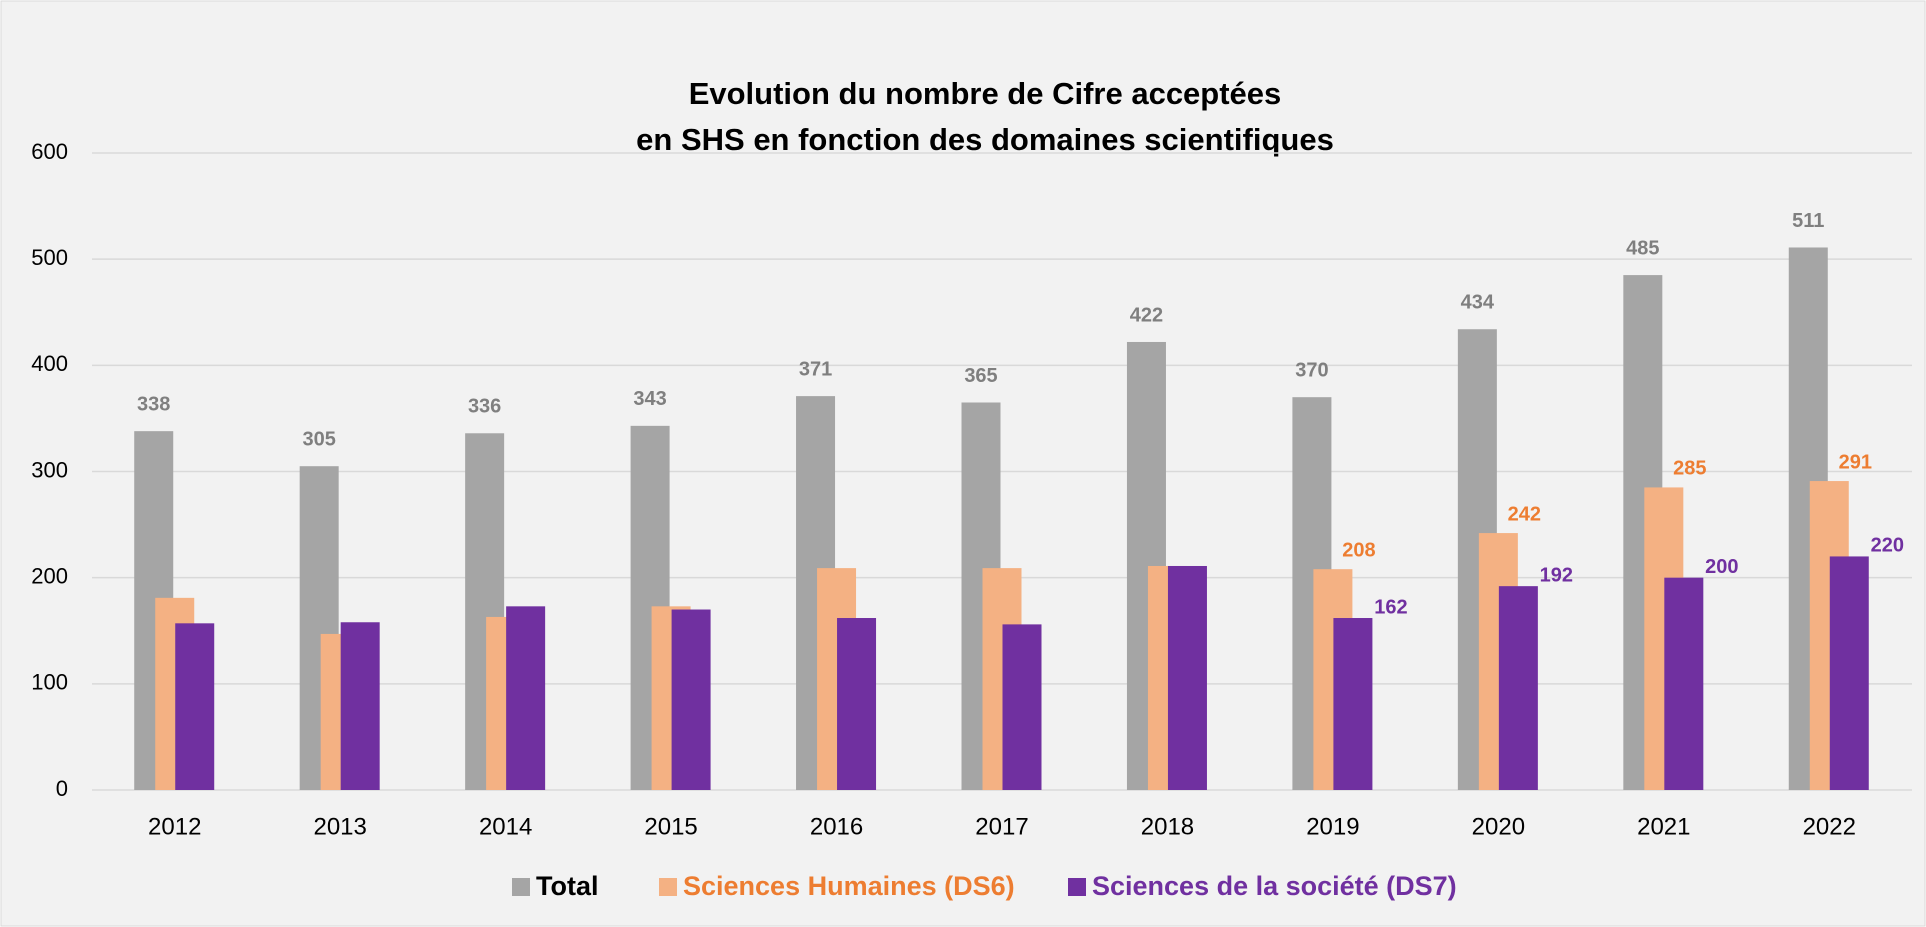  What do you see at coordinates (1274, 886) in the screenshot?
I see `legend-label: Sciences de la société (DS7)` at bounding box center [1274, 886].